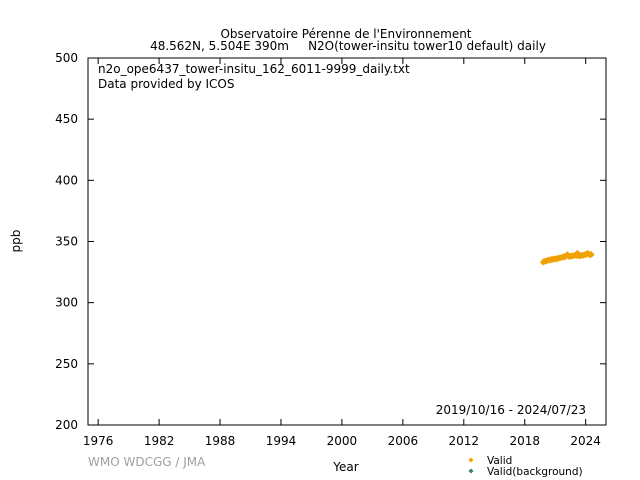 This screenshot has height=480, width=640. What do you see at coordinates (16, 241) in the screenshot?
I see `y-axis-label: ppb` at bounding box center [16, 241].